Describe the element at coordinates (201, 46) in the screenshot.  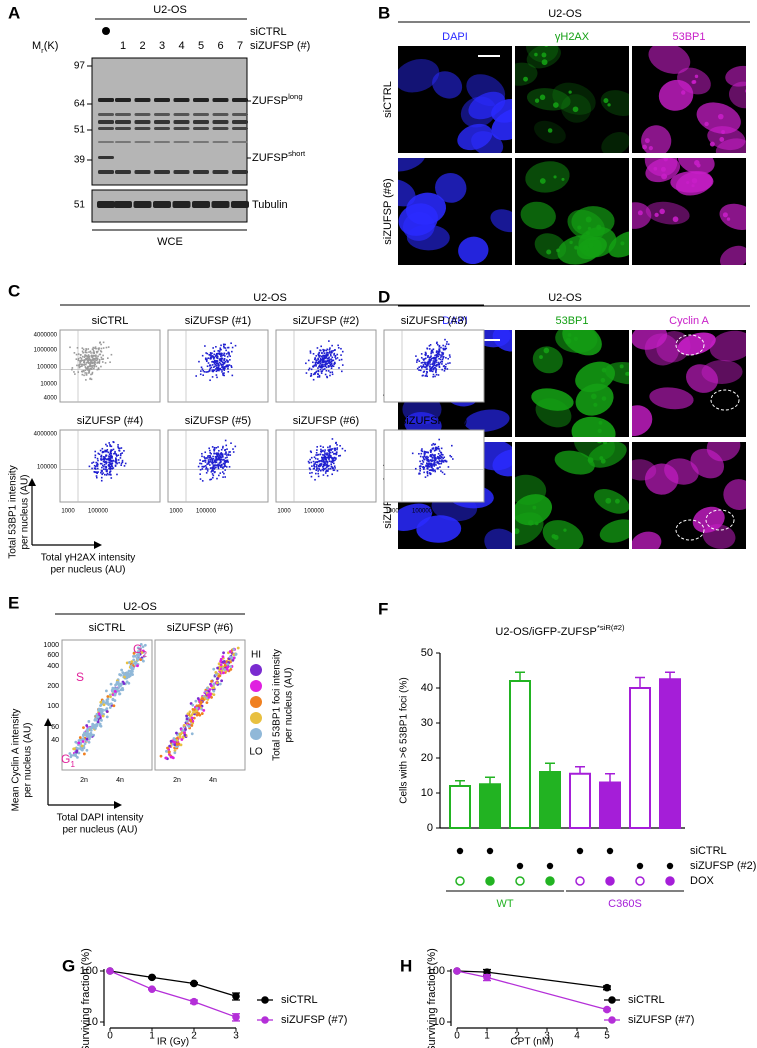
I see `lane-label: 5` at that location.